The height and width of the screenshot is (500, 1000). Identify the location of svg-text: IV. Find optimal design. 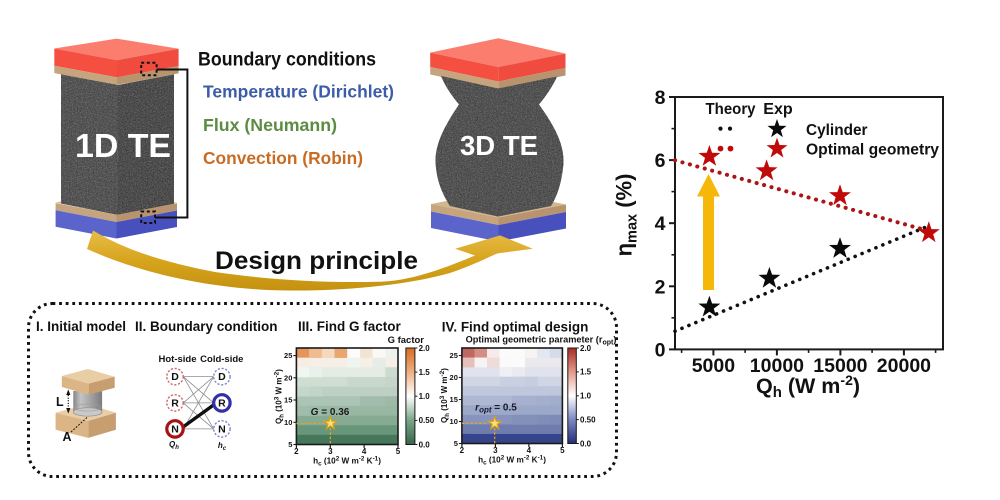
(515, 327).